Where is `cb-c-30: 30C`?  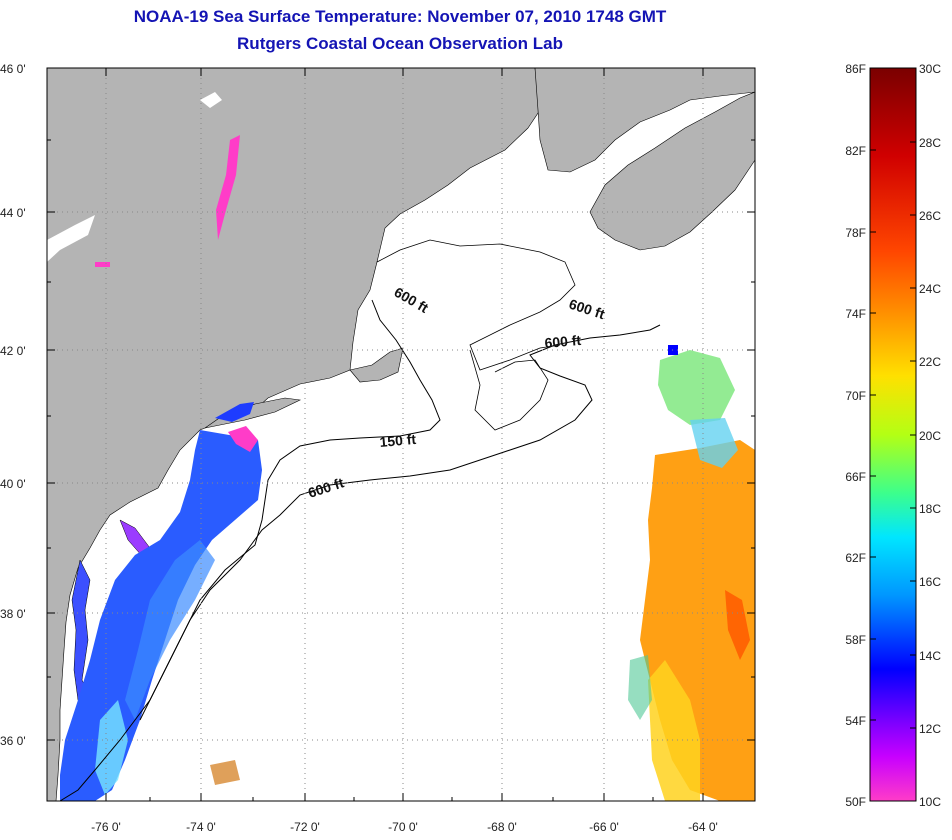
cb-c-30: 30C is located at coordinates (930, 69).